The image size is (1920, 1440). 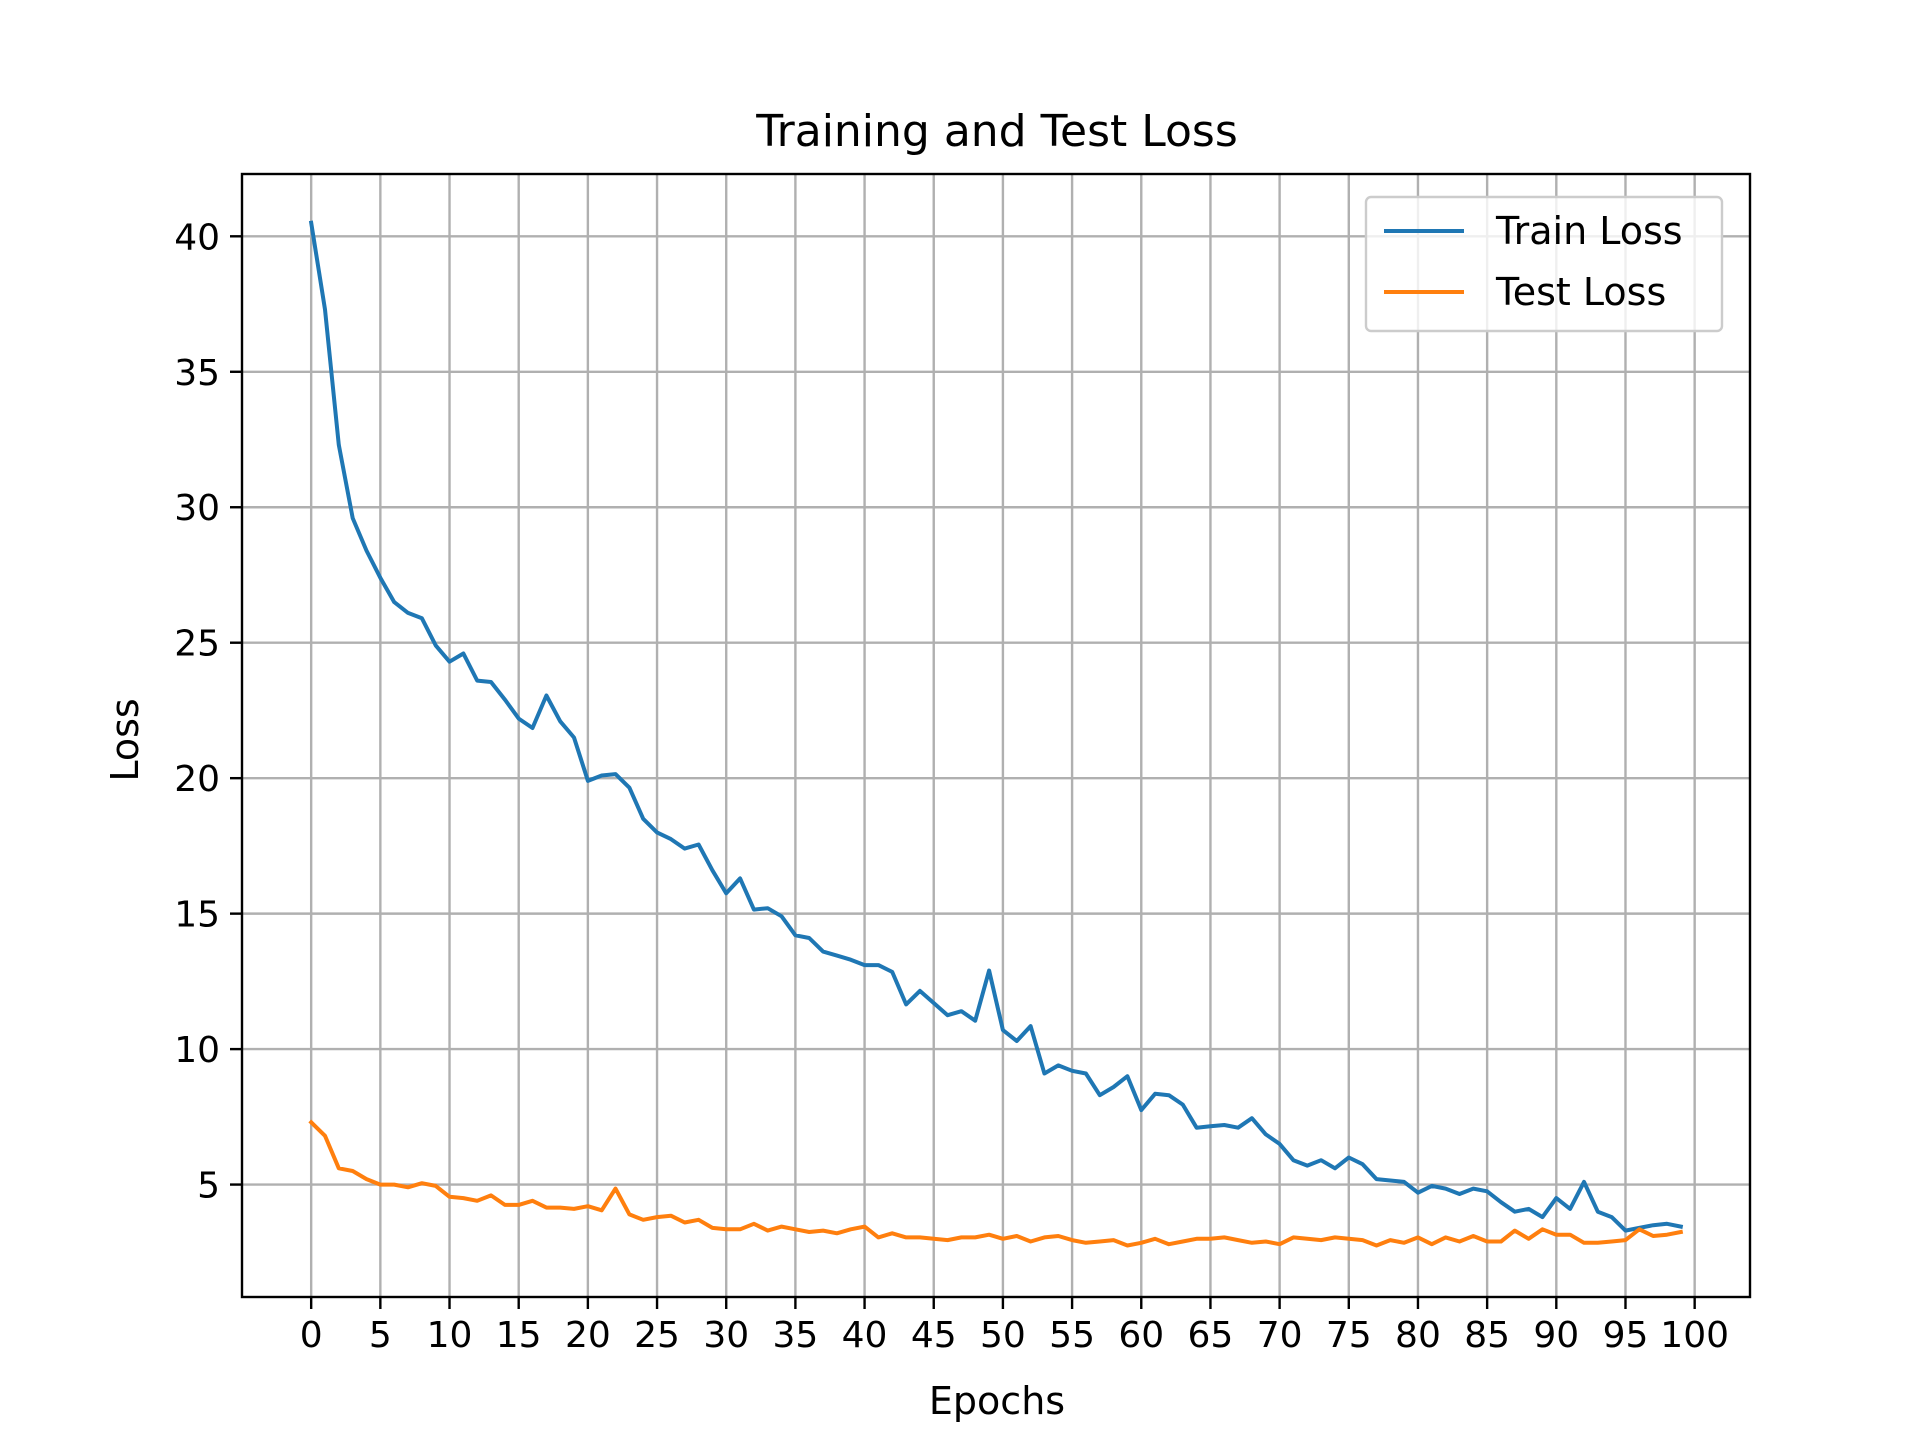 What do you see at coordinates (1694, 1335) in the screenshot?
I see `x-tick-label: 100` at bounding box center [1694, 1335].